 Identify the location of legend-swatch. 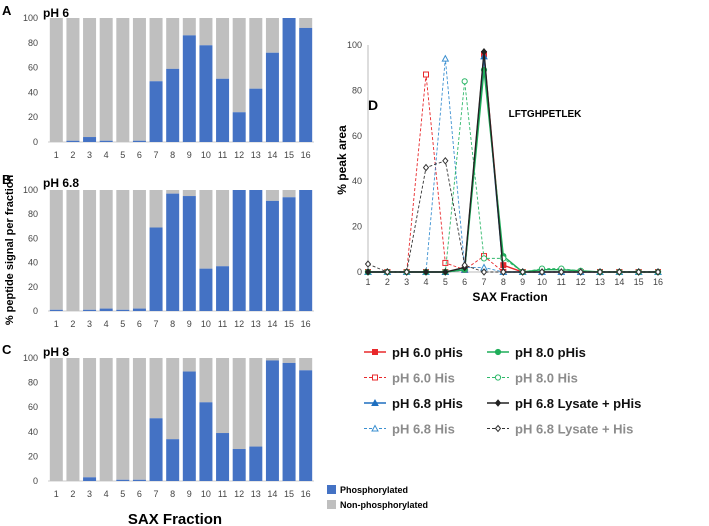
(331, 504).